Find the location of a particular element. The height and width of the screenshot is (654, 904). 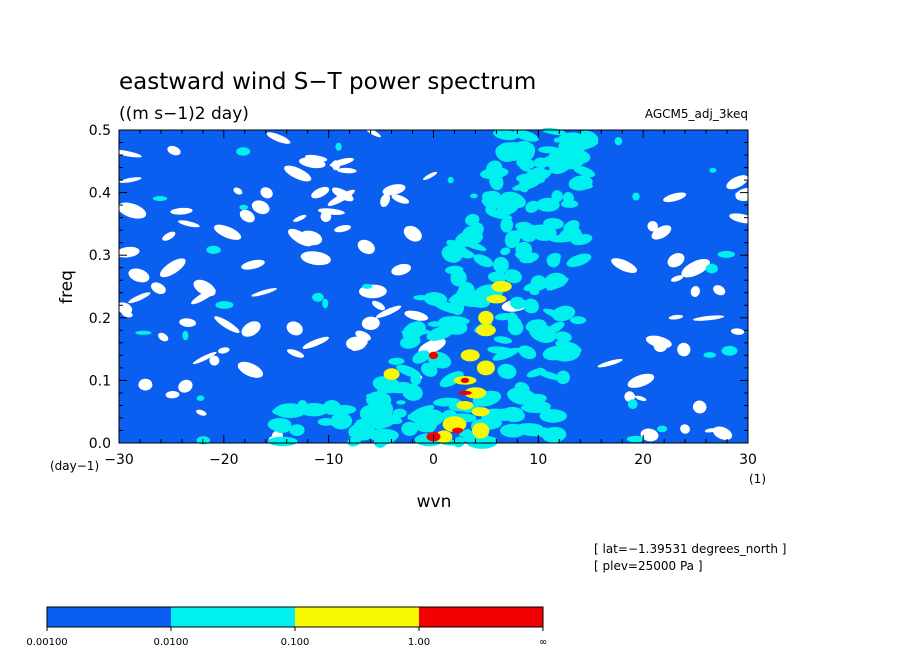

colorbar-label: 0.0100 is located at coordinates (171, 642).